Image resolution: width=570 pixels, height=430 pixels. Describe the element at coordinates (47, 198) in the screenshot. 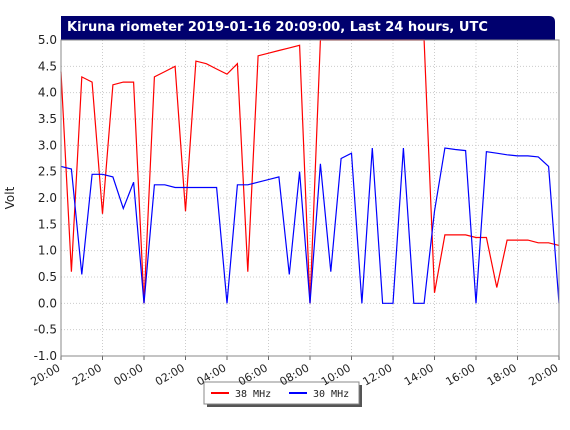

I see `y-tick-label: 2.0` at that location.